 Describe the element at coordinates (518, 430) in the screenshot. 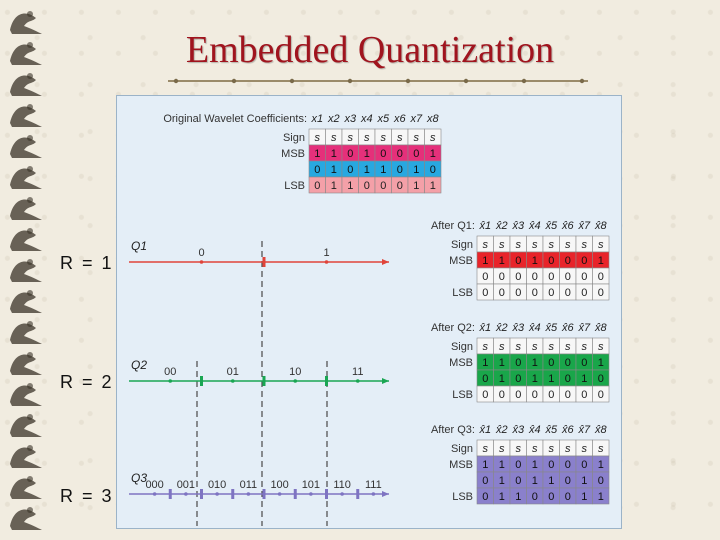

I see `after-q3-table-col-header: x̂3` at that location.